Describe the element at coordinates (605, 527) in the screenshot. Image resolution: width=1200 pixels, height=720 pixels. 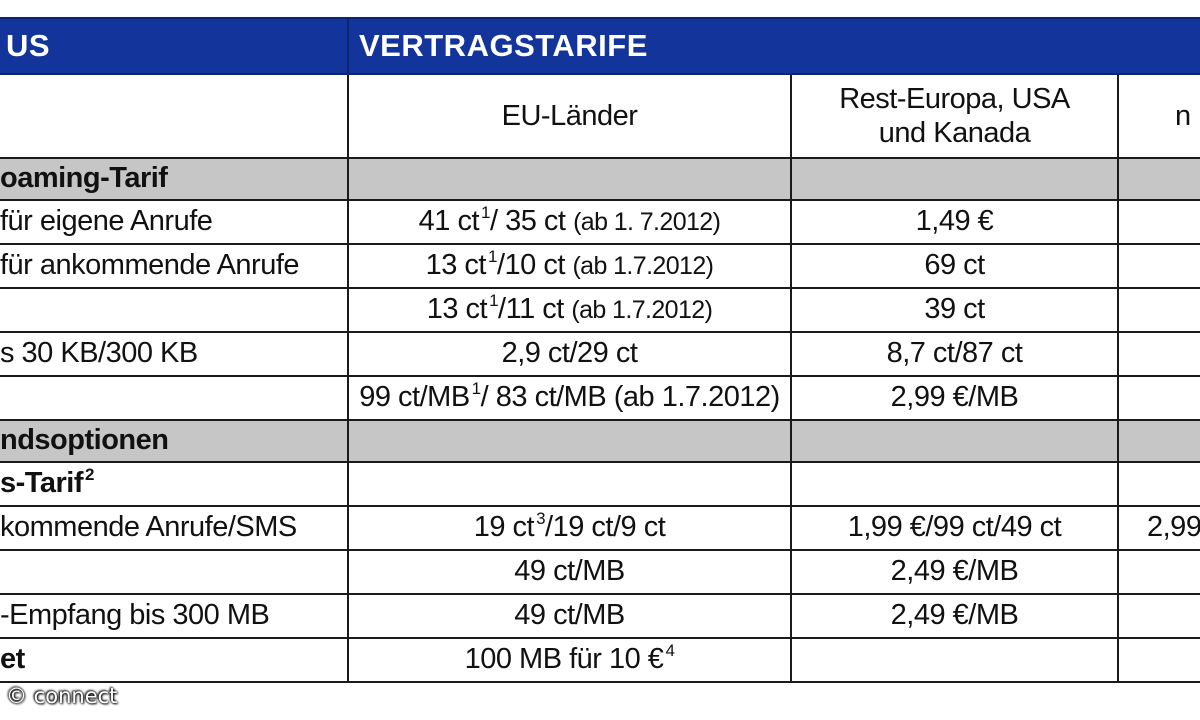
I see `eu-price-rest: /19 ct/9 ct` at that location.